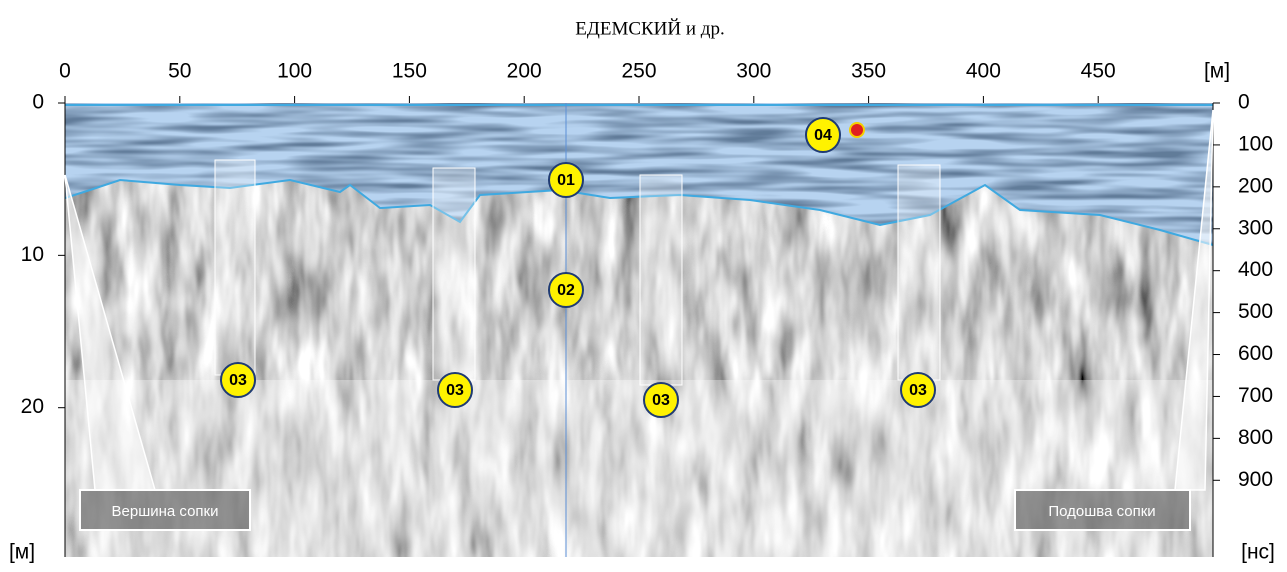 The image size is (1287, 572). What do you see at coordinates (1255, 269) in the screenshot?
I see `y2-tick-label: 400` at bounding box center [1255, 269].